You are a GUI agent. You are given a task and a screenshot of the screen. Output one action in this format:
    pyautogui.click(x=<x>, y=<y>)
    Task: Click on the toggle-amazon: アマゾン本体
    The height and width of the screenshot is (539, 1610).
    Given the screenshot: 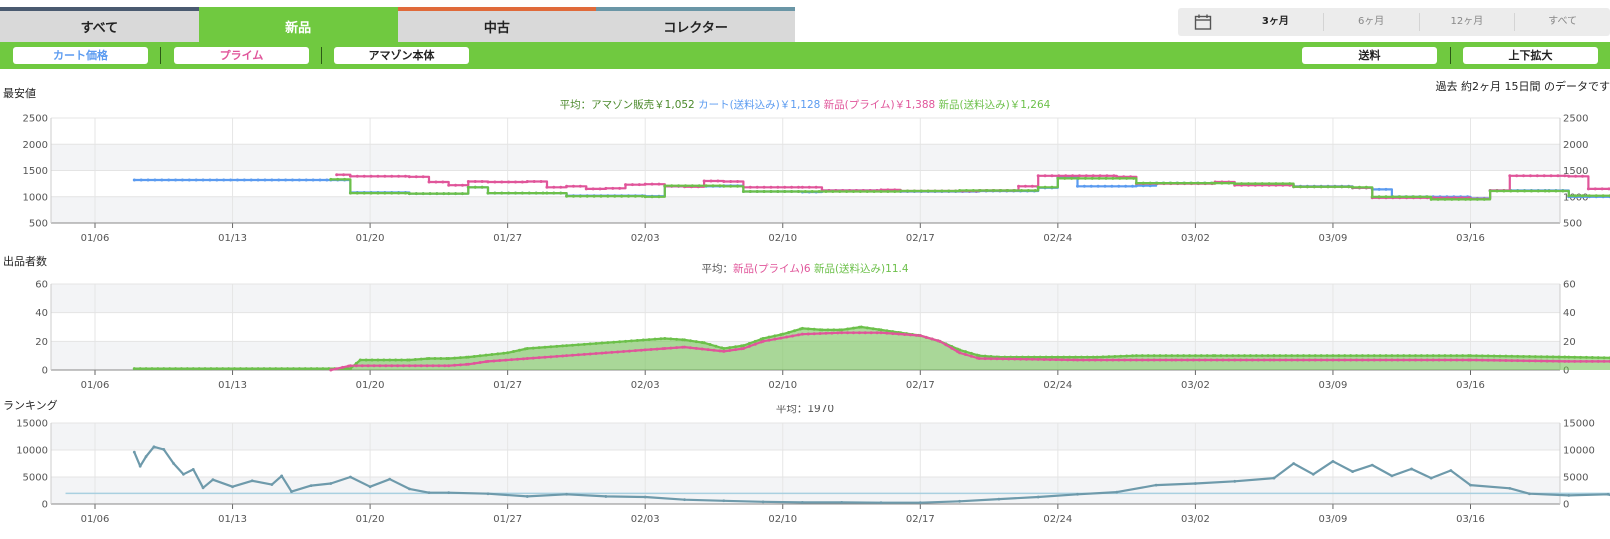 What is the action you would take?
    pyautogui.click(x=401, y=55)
    